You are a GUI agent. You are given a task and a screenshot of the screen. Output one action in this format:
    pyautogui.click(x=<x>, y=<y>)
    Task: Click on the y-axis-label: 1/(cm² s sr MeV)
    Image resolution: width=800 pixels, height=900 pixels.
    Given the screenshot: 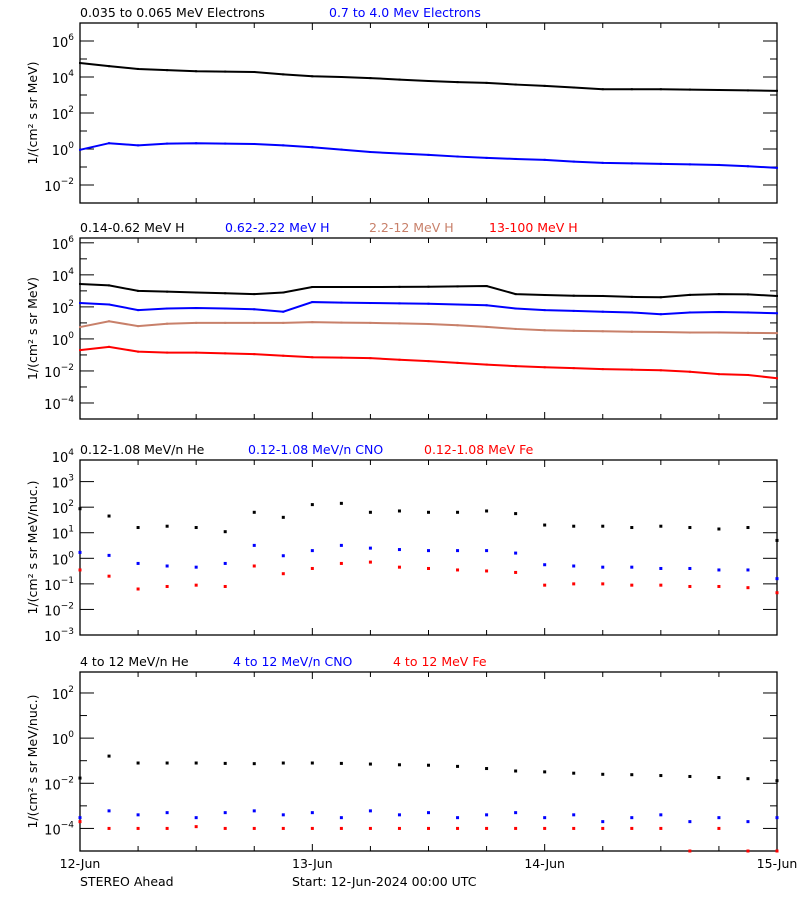 What is the action you would take?
    pyautogui.click(x=32, y=112)
    